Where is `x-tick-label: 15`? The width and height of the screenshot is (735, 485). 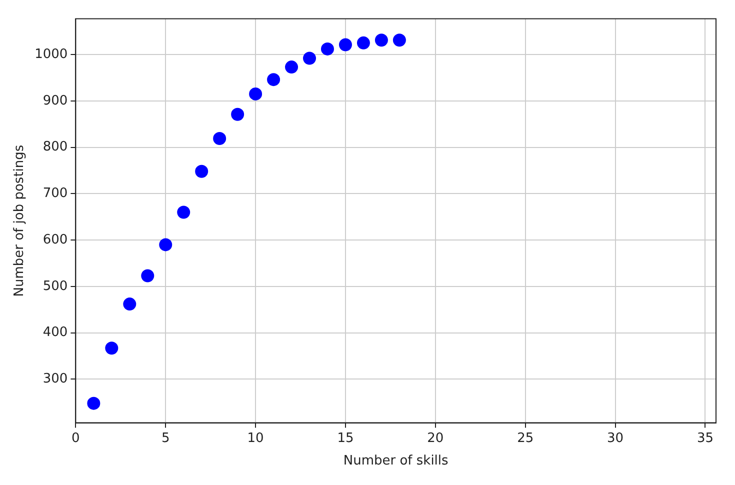
x-tick-label: 15 is located at coordinates (345, 438).